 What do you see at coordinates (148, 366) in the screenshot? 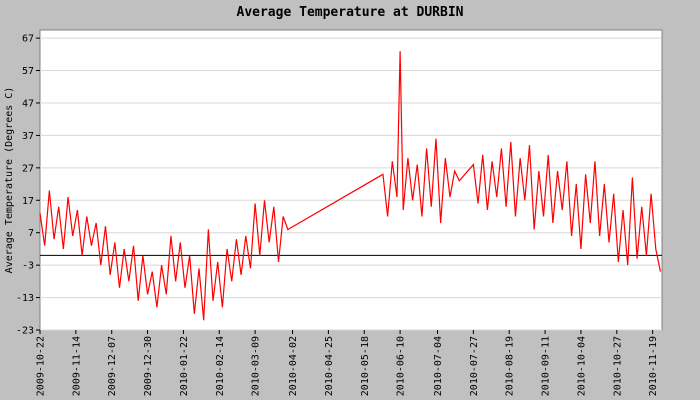
I see `x-tick-label: 2009-12-30` at bounding box center [148, 366].